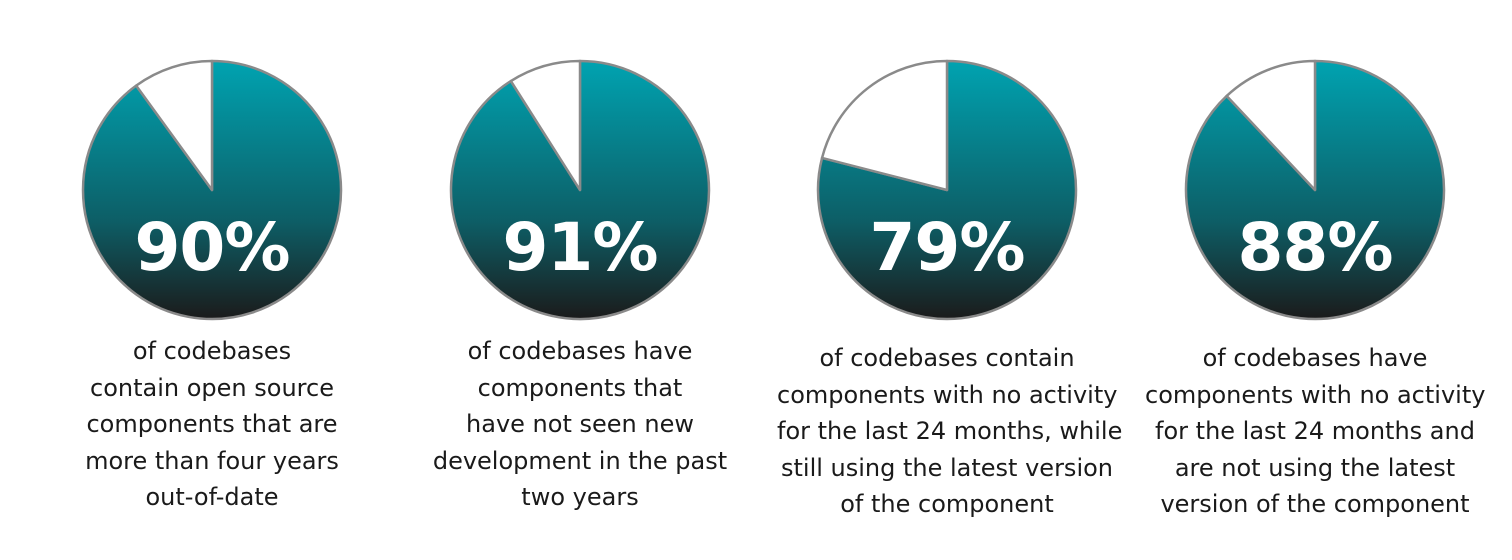  I want to click on caption-line: out-of-date, so click(212, 497).